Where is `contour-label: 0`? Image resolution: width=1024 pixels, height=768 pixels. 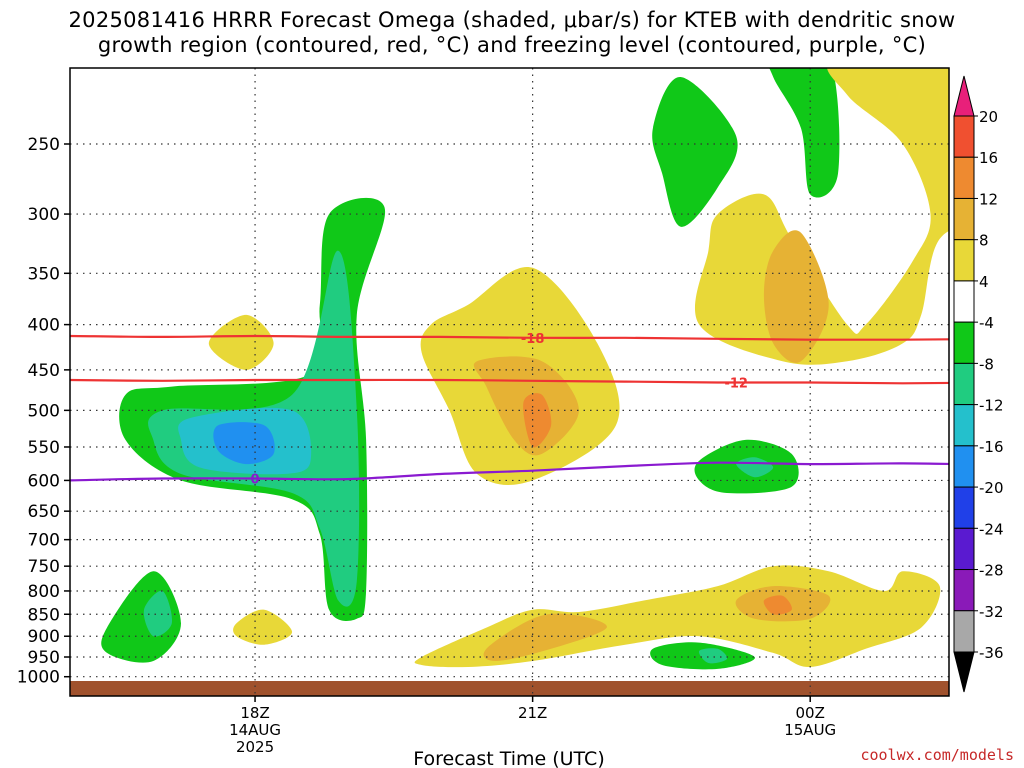
contour-label: 0 is located at coordinates (255, 479).